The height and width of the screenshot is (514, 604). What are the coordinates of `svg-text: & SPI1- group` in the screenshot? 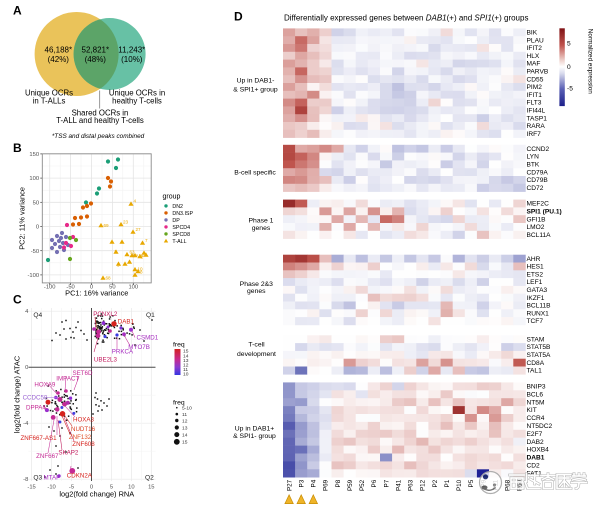 It's located at (254, 436).